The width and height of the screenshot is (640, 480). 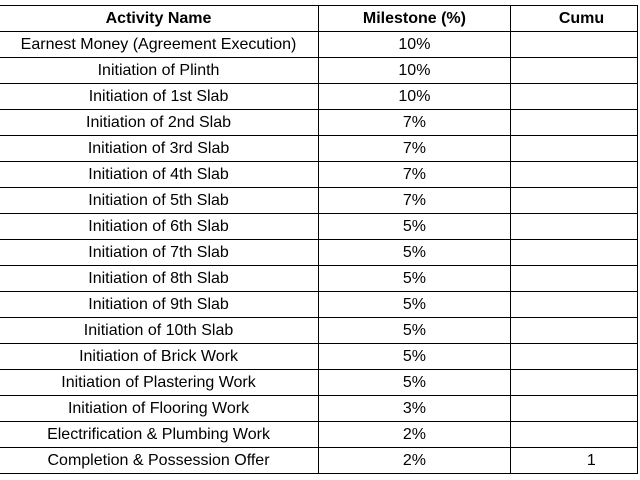 I want to click on cumulative-cell: 1, so click(x=574, y=460).